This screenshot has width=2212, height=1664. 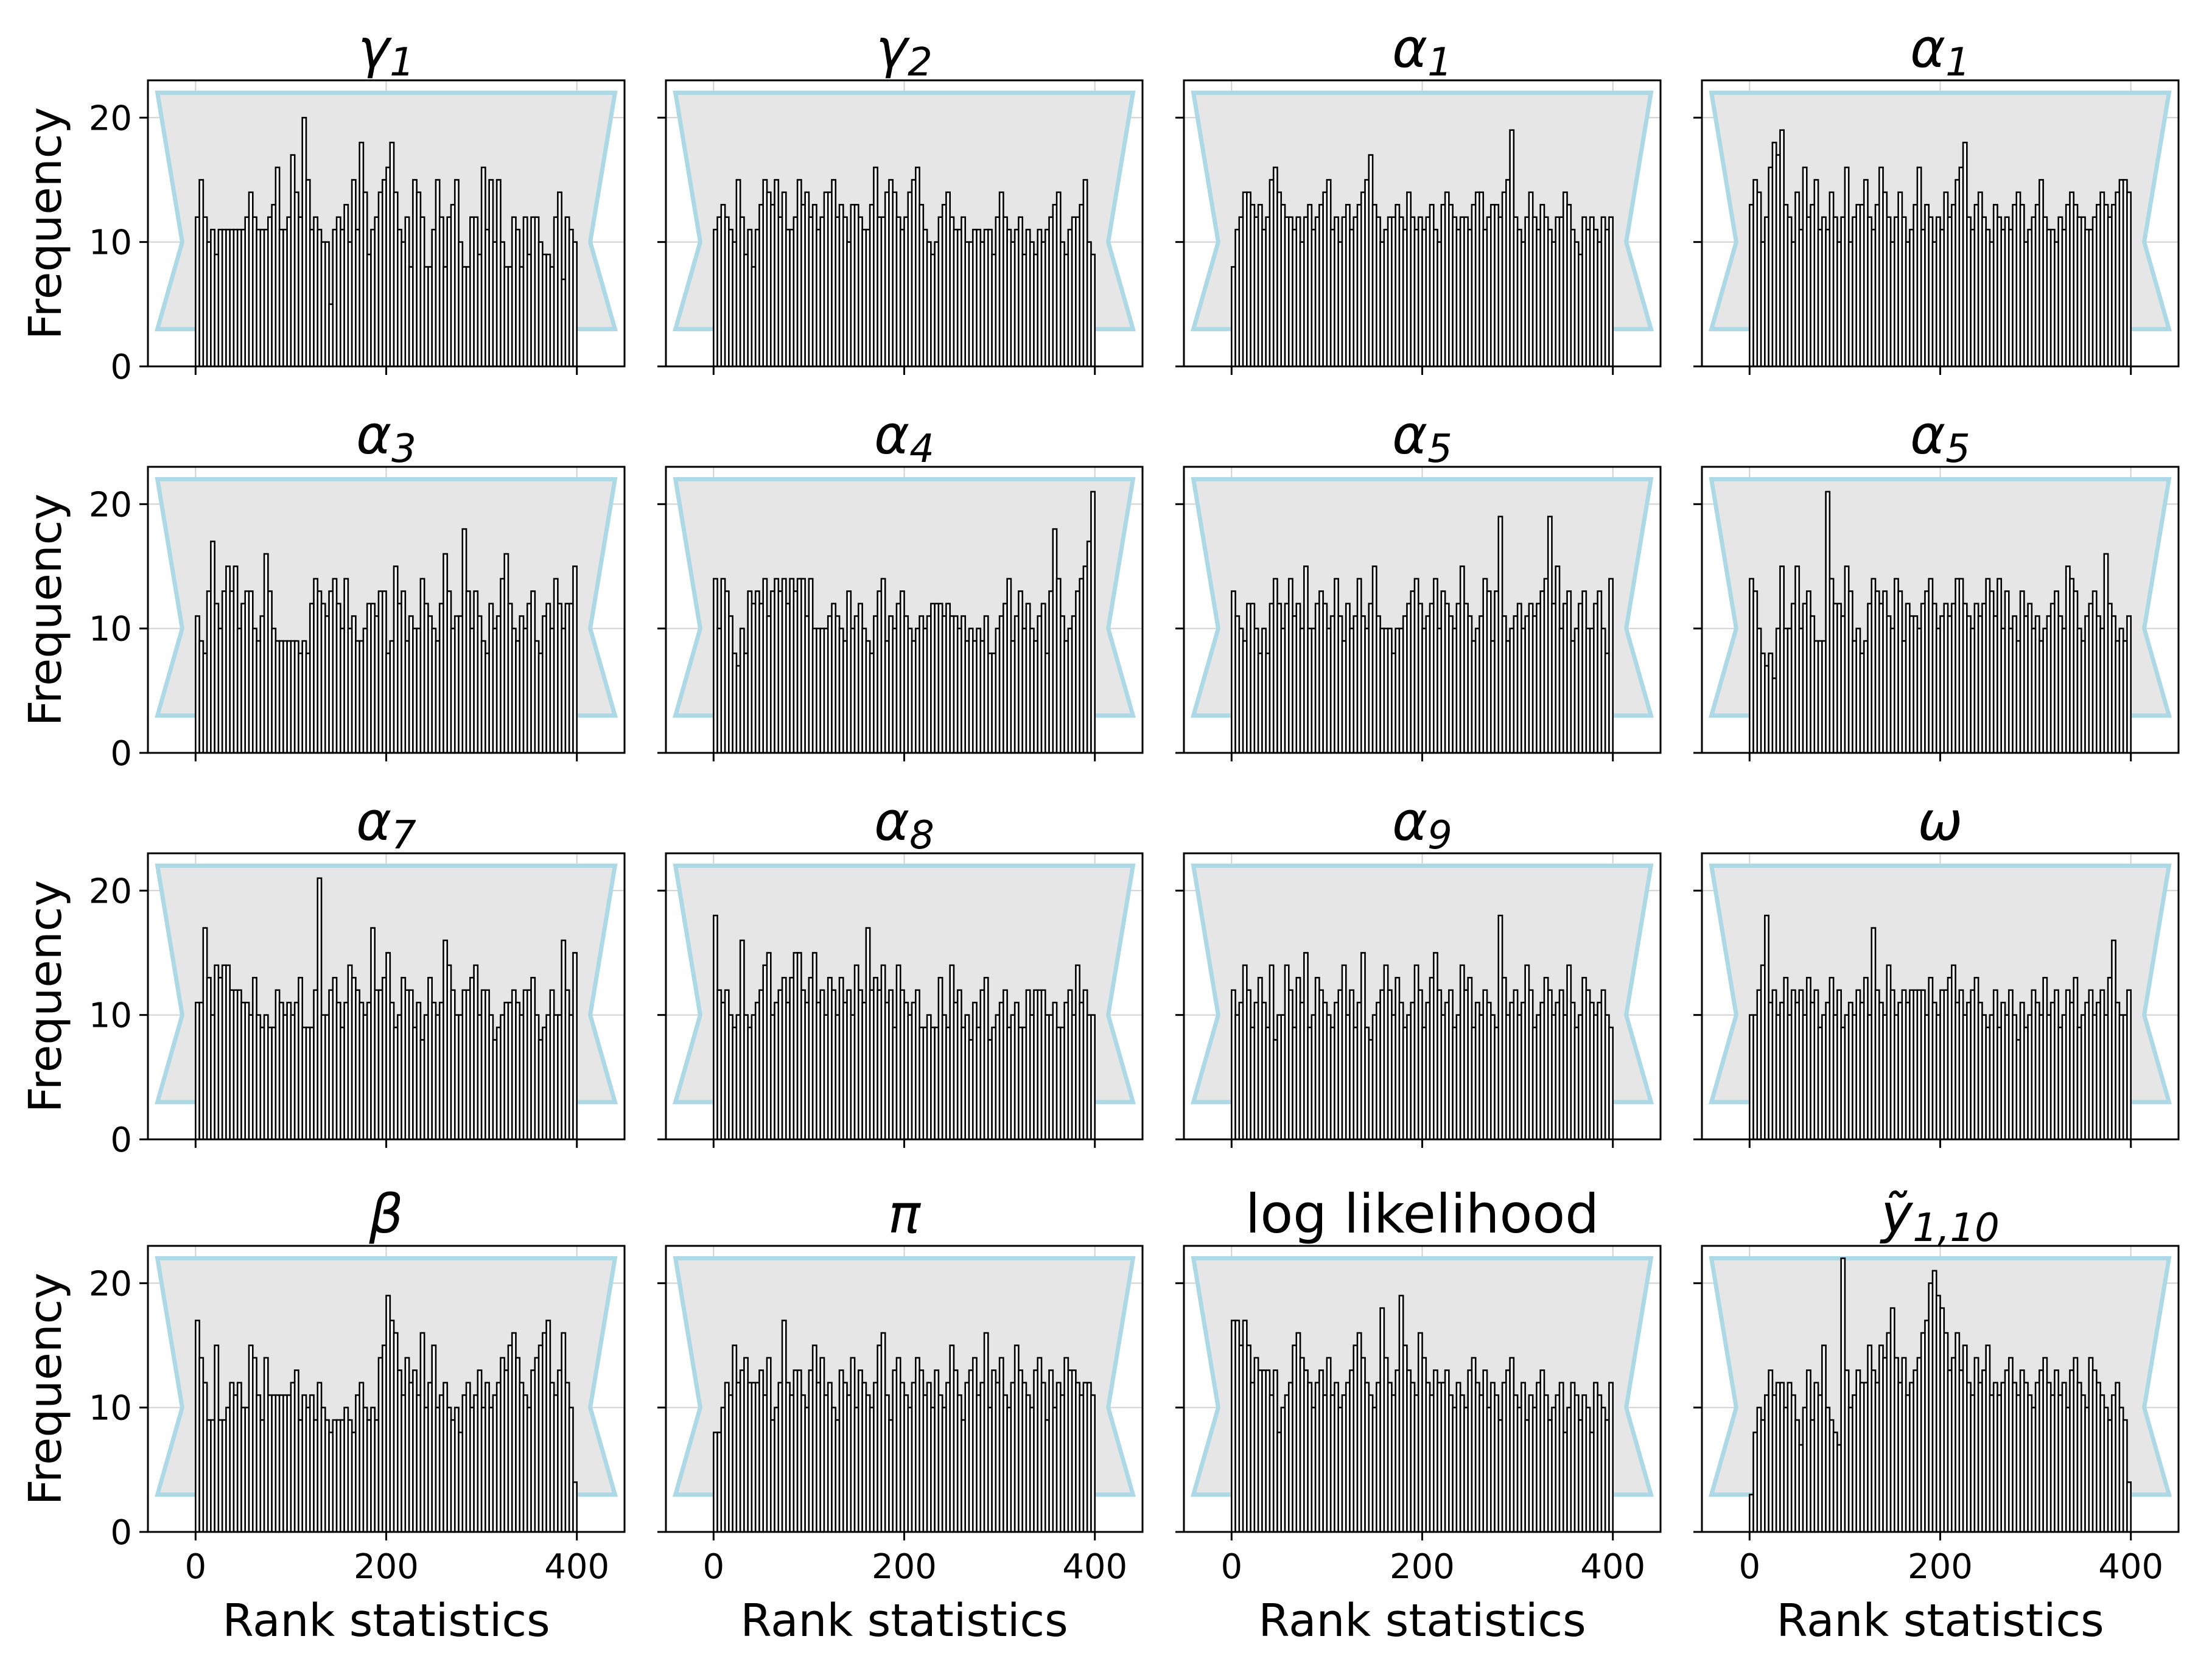 I want to click on panel-title: α7, so click(x=386, y=824).